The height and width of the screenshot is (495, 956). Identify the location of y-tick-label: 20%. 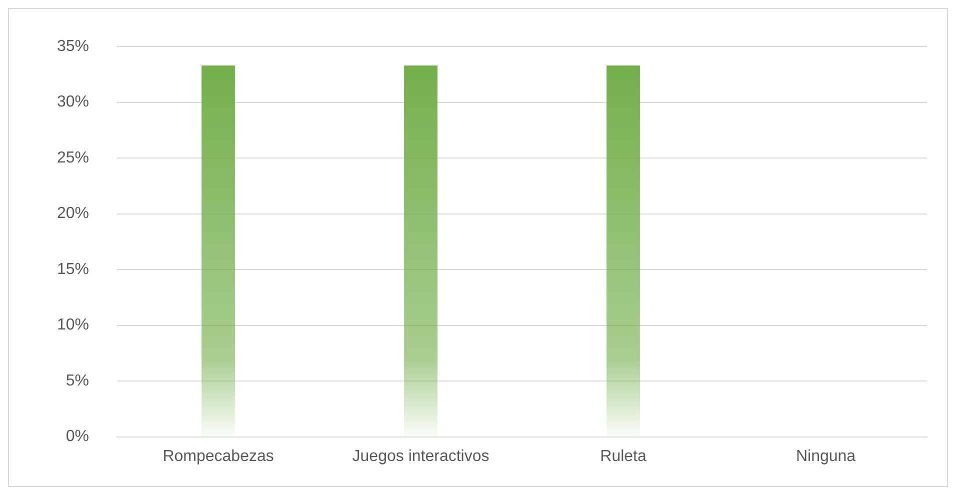
(73, 213).